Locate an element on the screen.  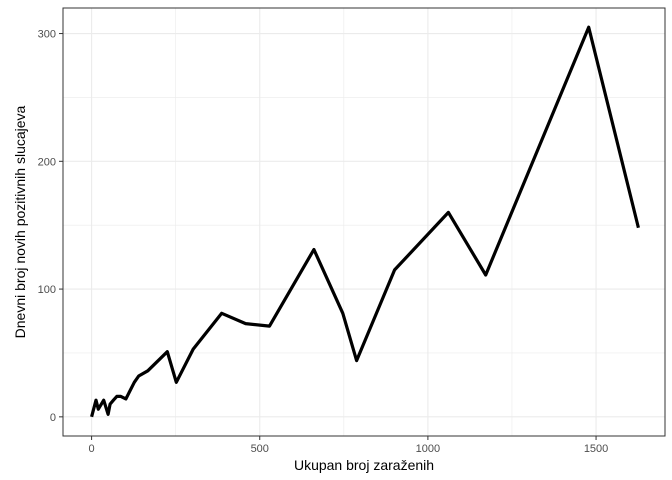
y-tick-label: 100 is located at coordinates (47, 290).